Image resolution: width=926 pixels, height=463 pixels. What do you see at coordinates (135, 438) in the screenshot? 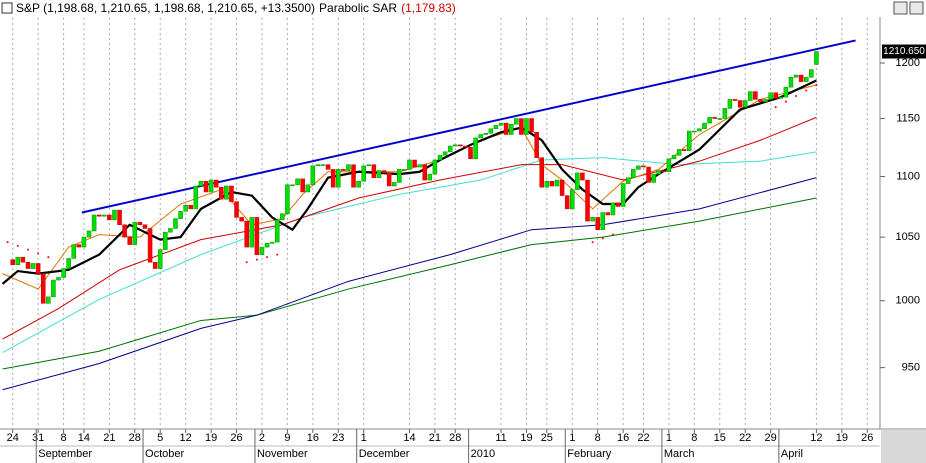
I see `x-tick-label: 28` at bounding box center [135, 438].